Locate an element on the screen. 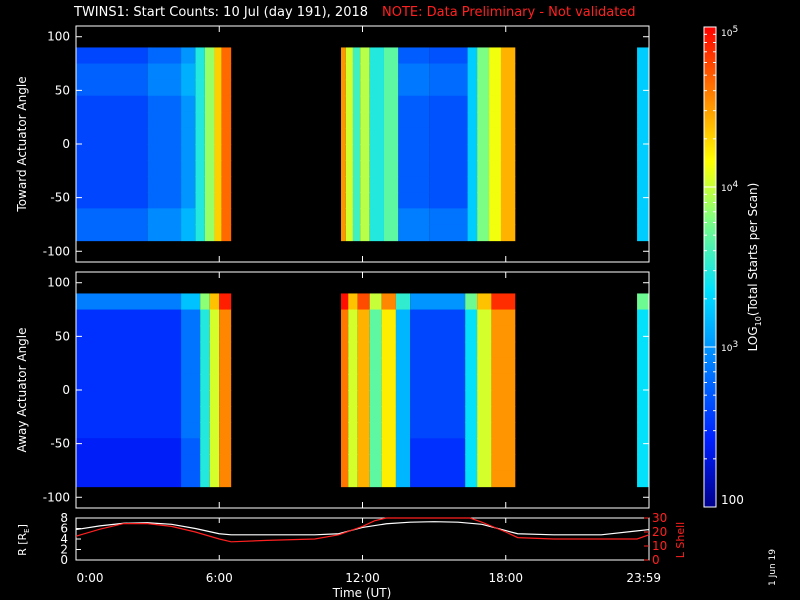 This screenshot has height=600, width=800. colorbar-tick-exp: 5 is located at coordinates (735, 30).